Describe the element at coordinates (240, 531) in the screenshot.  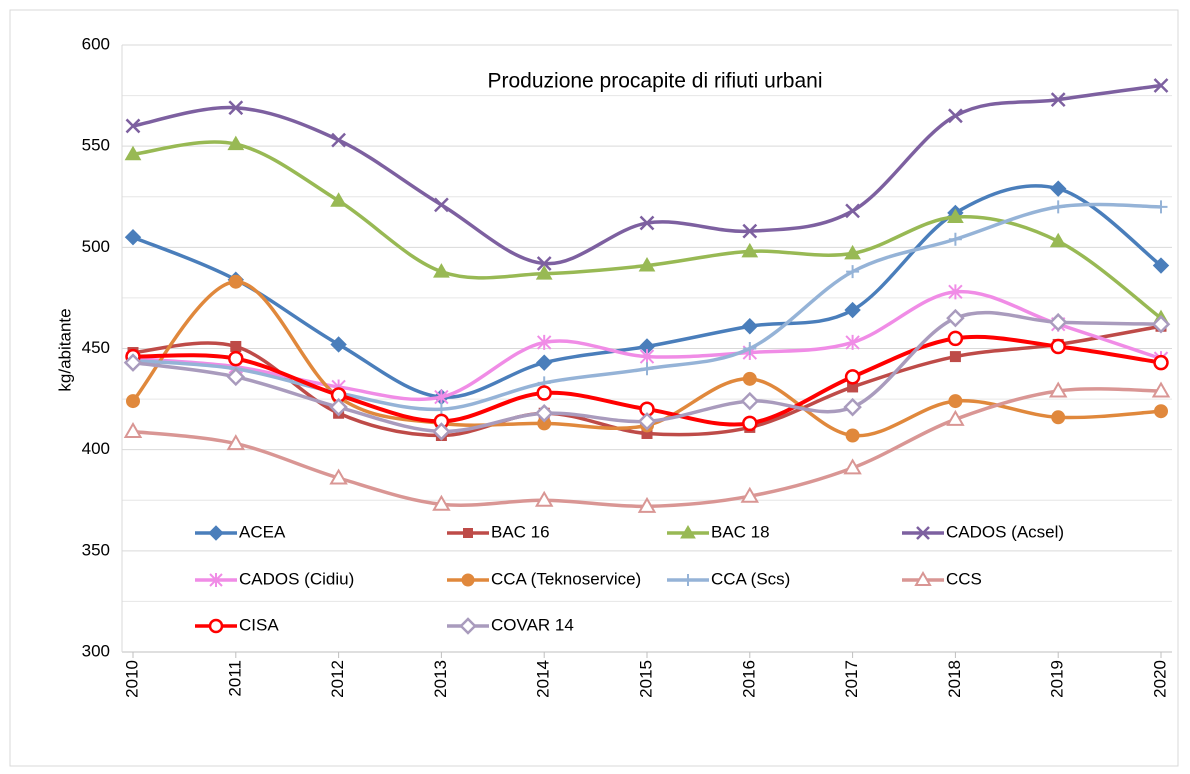
I see `legend-item: ACEA` at that location.